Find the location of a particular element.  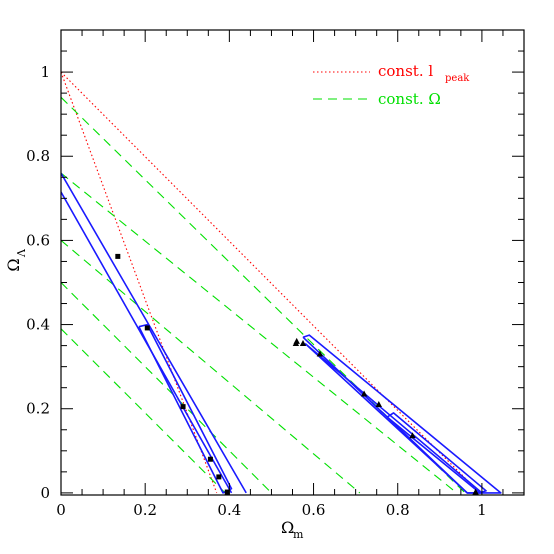

y-axis-title: Ω Λ is located at coordinates (16, 260).